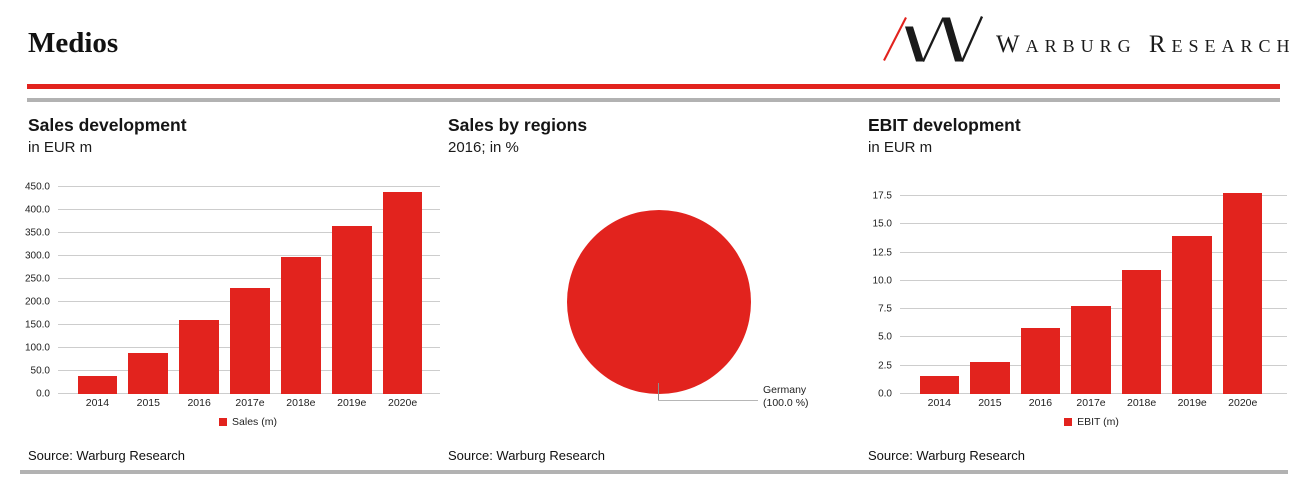  I want to click on y-tick-label: 2.5, so click(885, 366).